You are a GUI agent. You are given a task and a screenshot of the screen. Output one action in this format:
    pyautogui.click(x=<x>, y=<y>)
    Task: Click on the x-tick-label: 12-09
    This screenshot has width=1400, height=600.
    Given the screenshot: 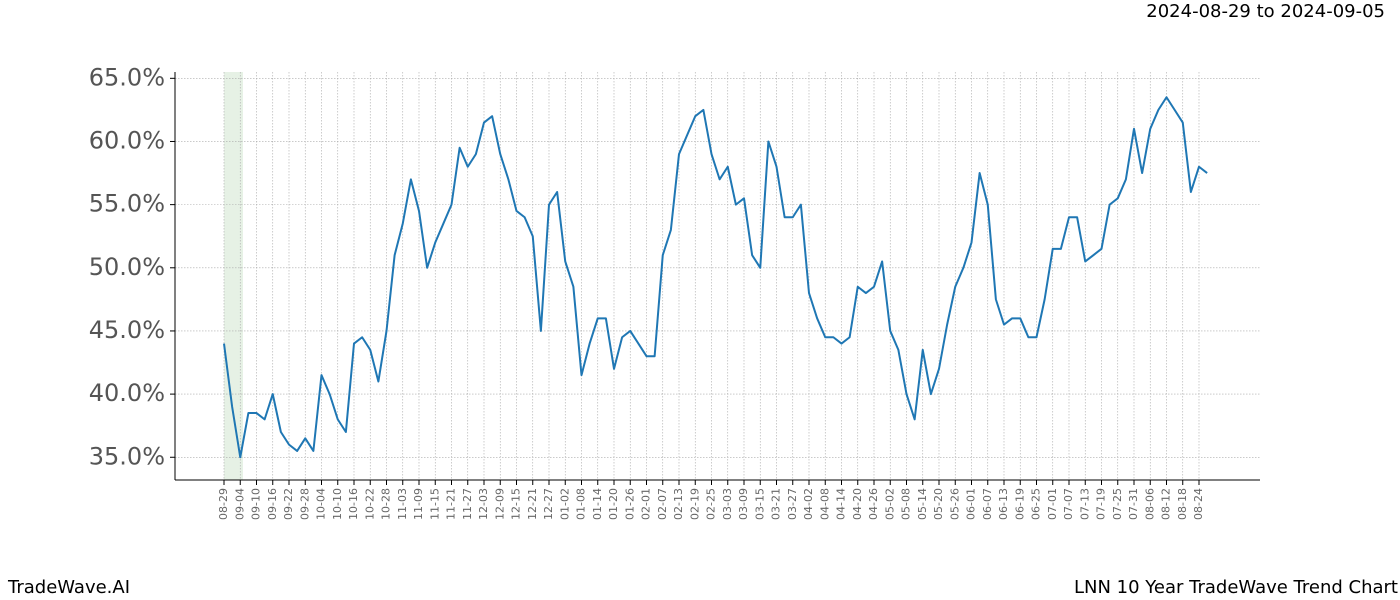 What is the action you would take?
    pyautogui.click(x=499, y=504)
    